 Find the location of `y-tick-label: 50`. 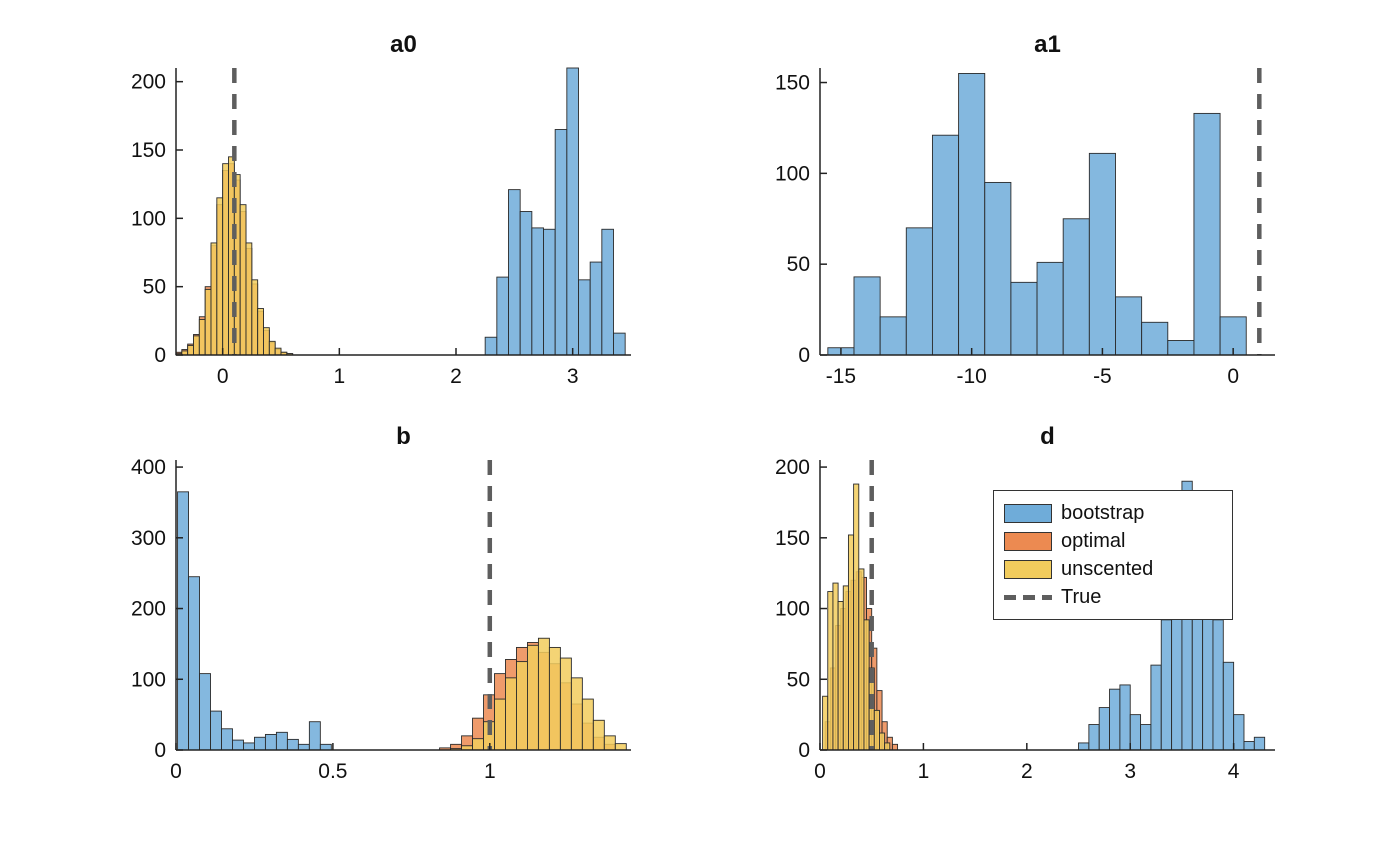

y-tick-label: 50 is located at coordinates (798, 679).